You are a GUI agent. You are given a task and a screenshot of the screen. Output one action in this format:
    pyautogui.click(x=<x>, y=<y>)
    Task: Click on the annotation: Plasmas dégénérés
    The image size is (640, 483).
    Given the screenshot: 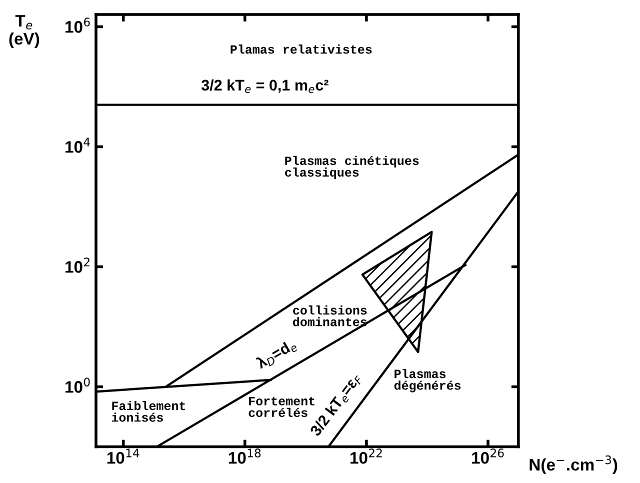 What is the action you would take?
    pyautogui.click(x=427, y=380)
    